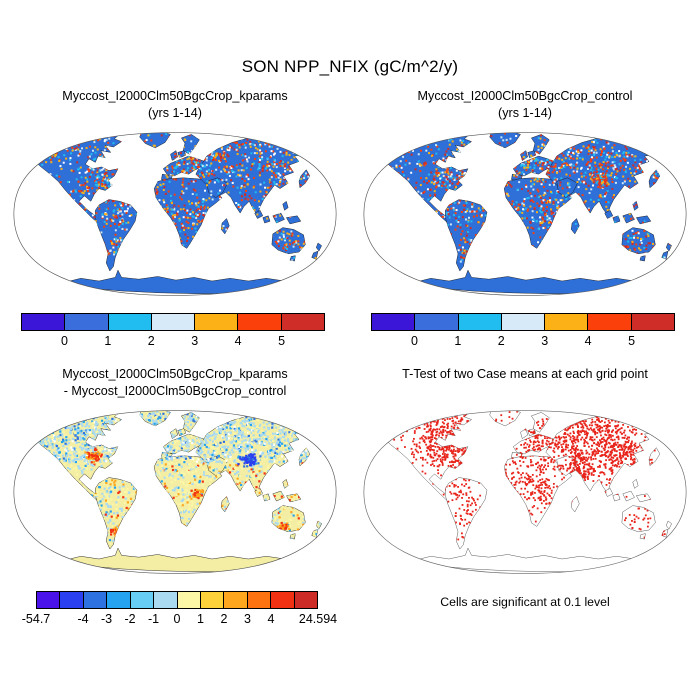 This screenshot has height=700, width=700. I want to click on colorbar-tick-labels: -54.7 -4 -3 -2 -1 0 1 2 3 4 24.594, so click(179, 620).